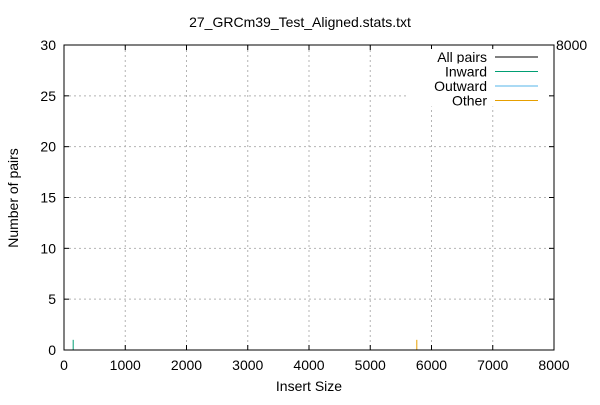  Describe the element at coordinates (245, 344) in the screenshot. I see `series-lines` at that location.